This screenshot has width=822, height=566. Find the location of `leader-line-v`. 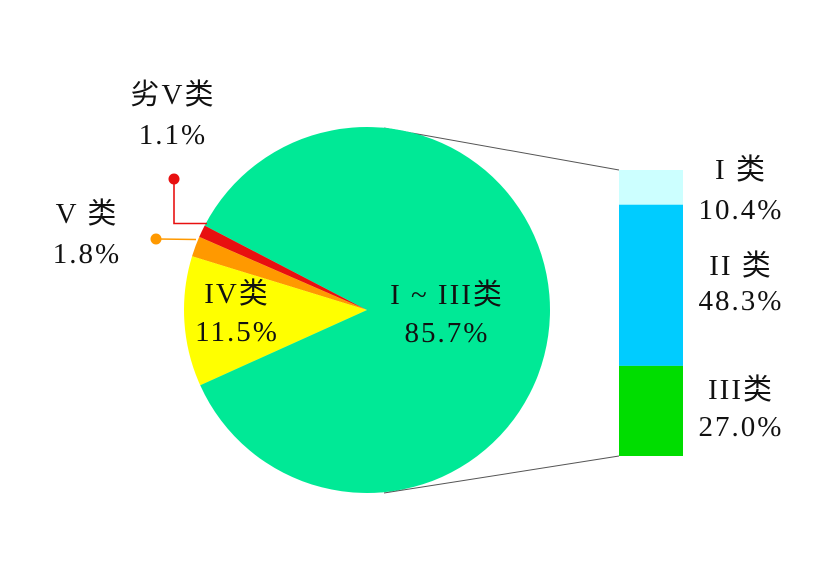

leader-line-v is located at coordinates (177, 239).